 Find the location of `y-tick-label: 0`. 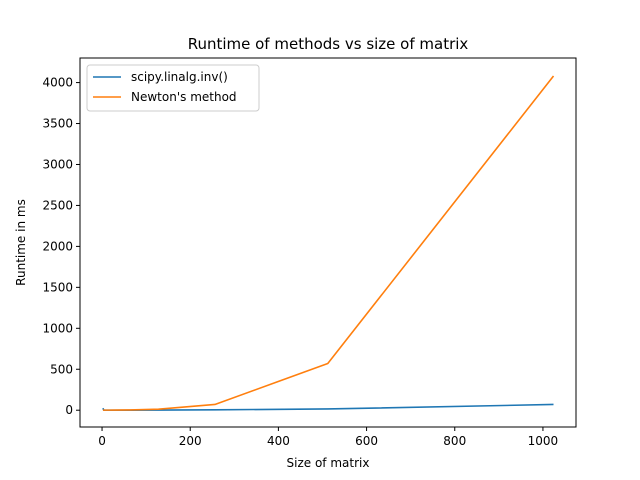

y-tick-label: 0 is located at coordinates (69, 410).